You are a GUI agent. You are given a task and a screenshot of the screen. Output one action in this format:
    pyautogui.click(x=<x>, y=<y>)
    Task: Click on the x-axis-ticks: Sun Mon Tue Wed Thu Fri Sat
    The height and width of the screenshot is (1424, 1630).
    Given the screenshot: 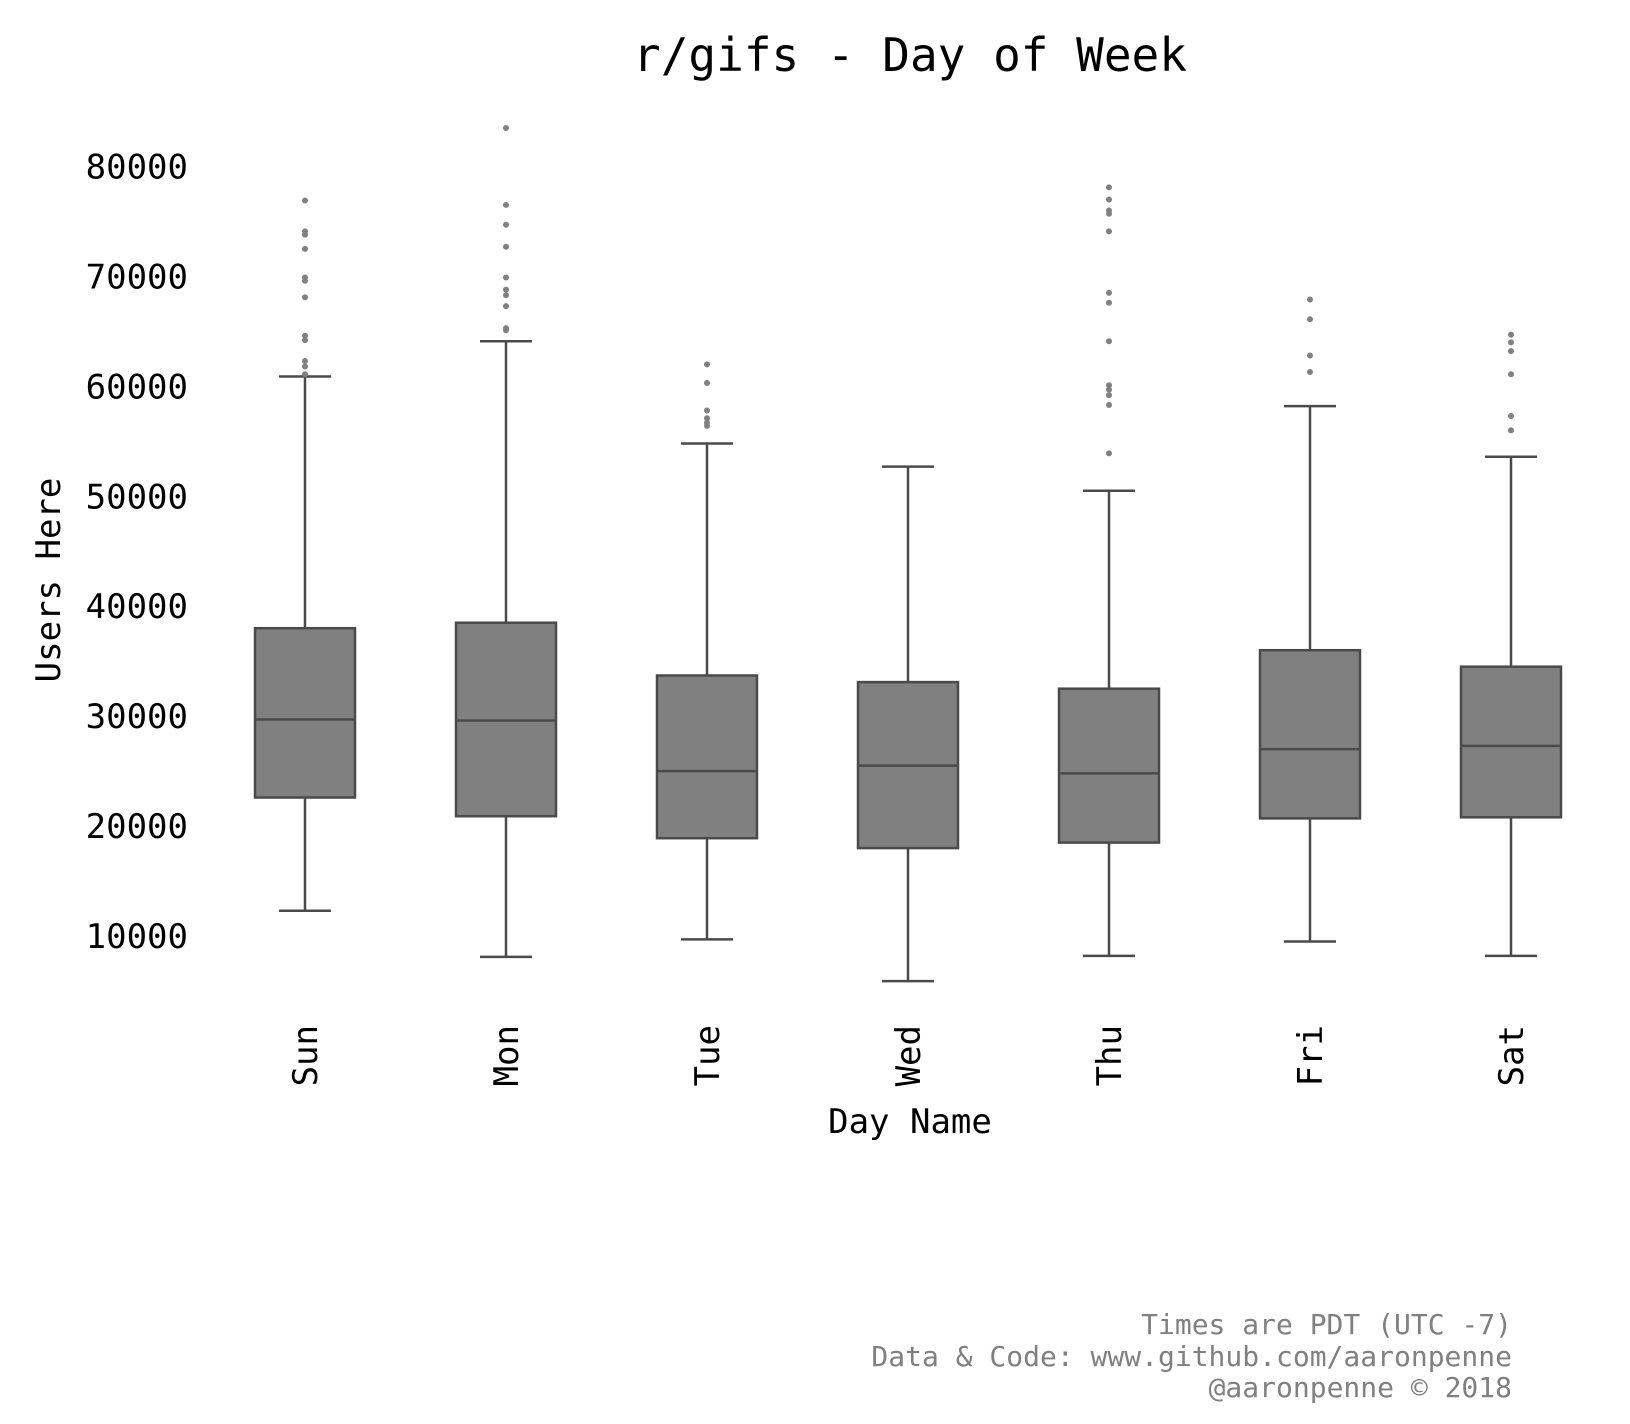 What is the action you would take?
    pyautogui.click(x=909, y=1055)
    